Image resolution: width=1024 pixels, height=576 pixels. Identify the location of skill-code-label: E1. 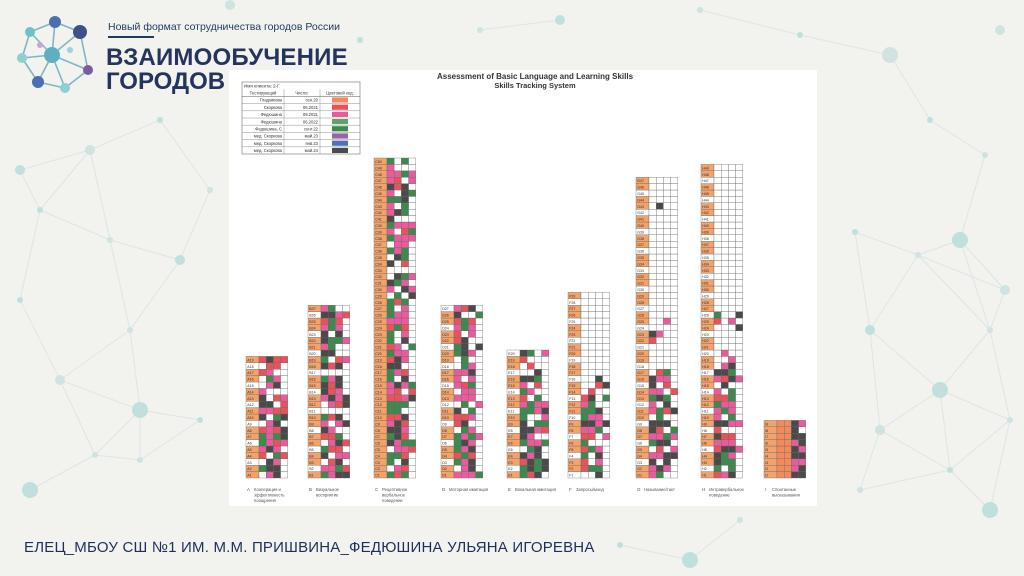
(510, 476).